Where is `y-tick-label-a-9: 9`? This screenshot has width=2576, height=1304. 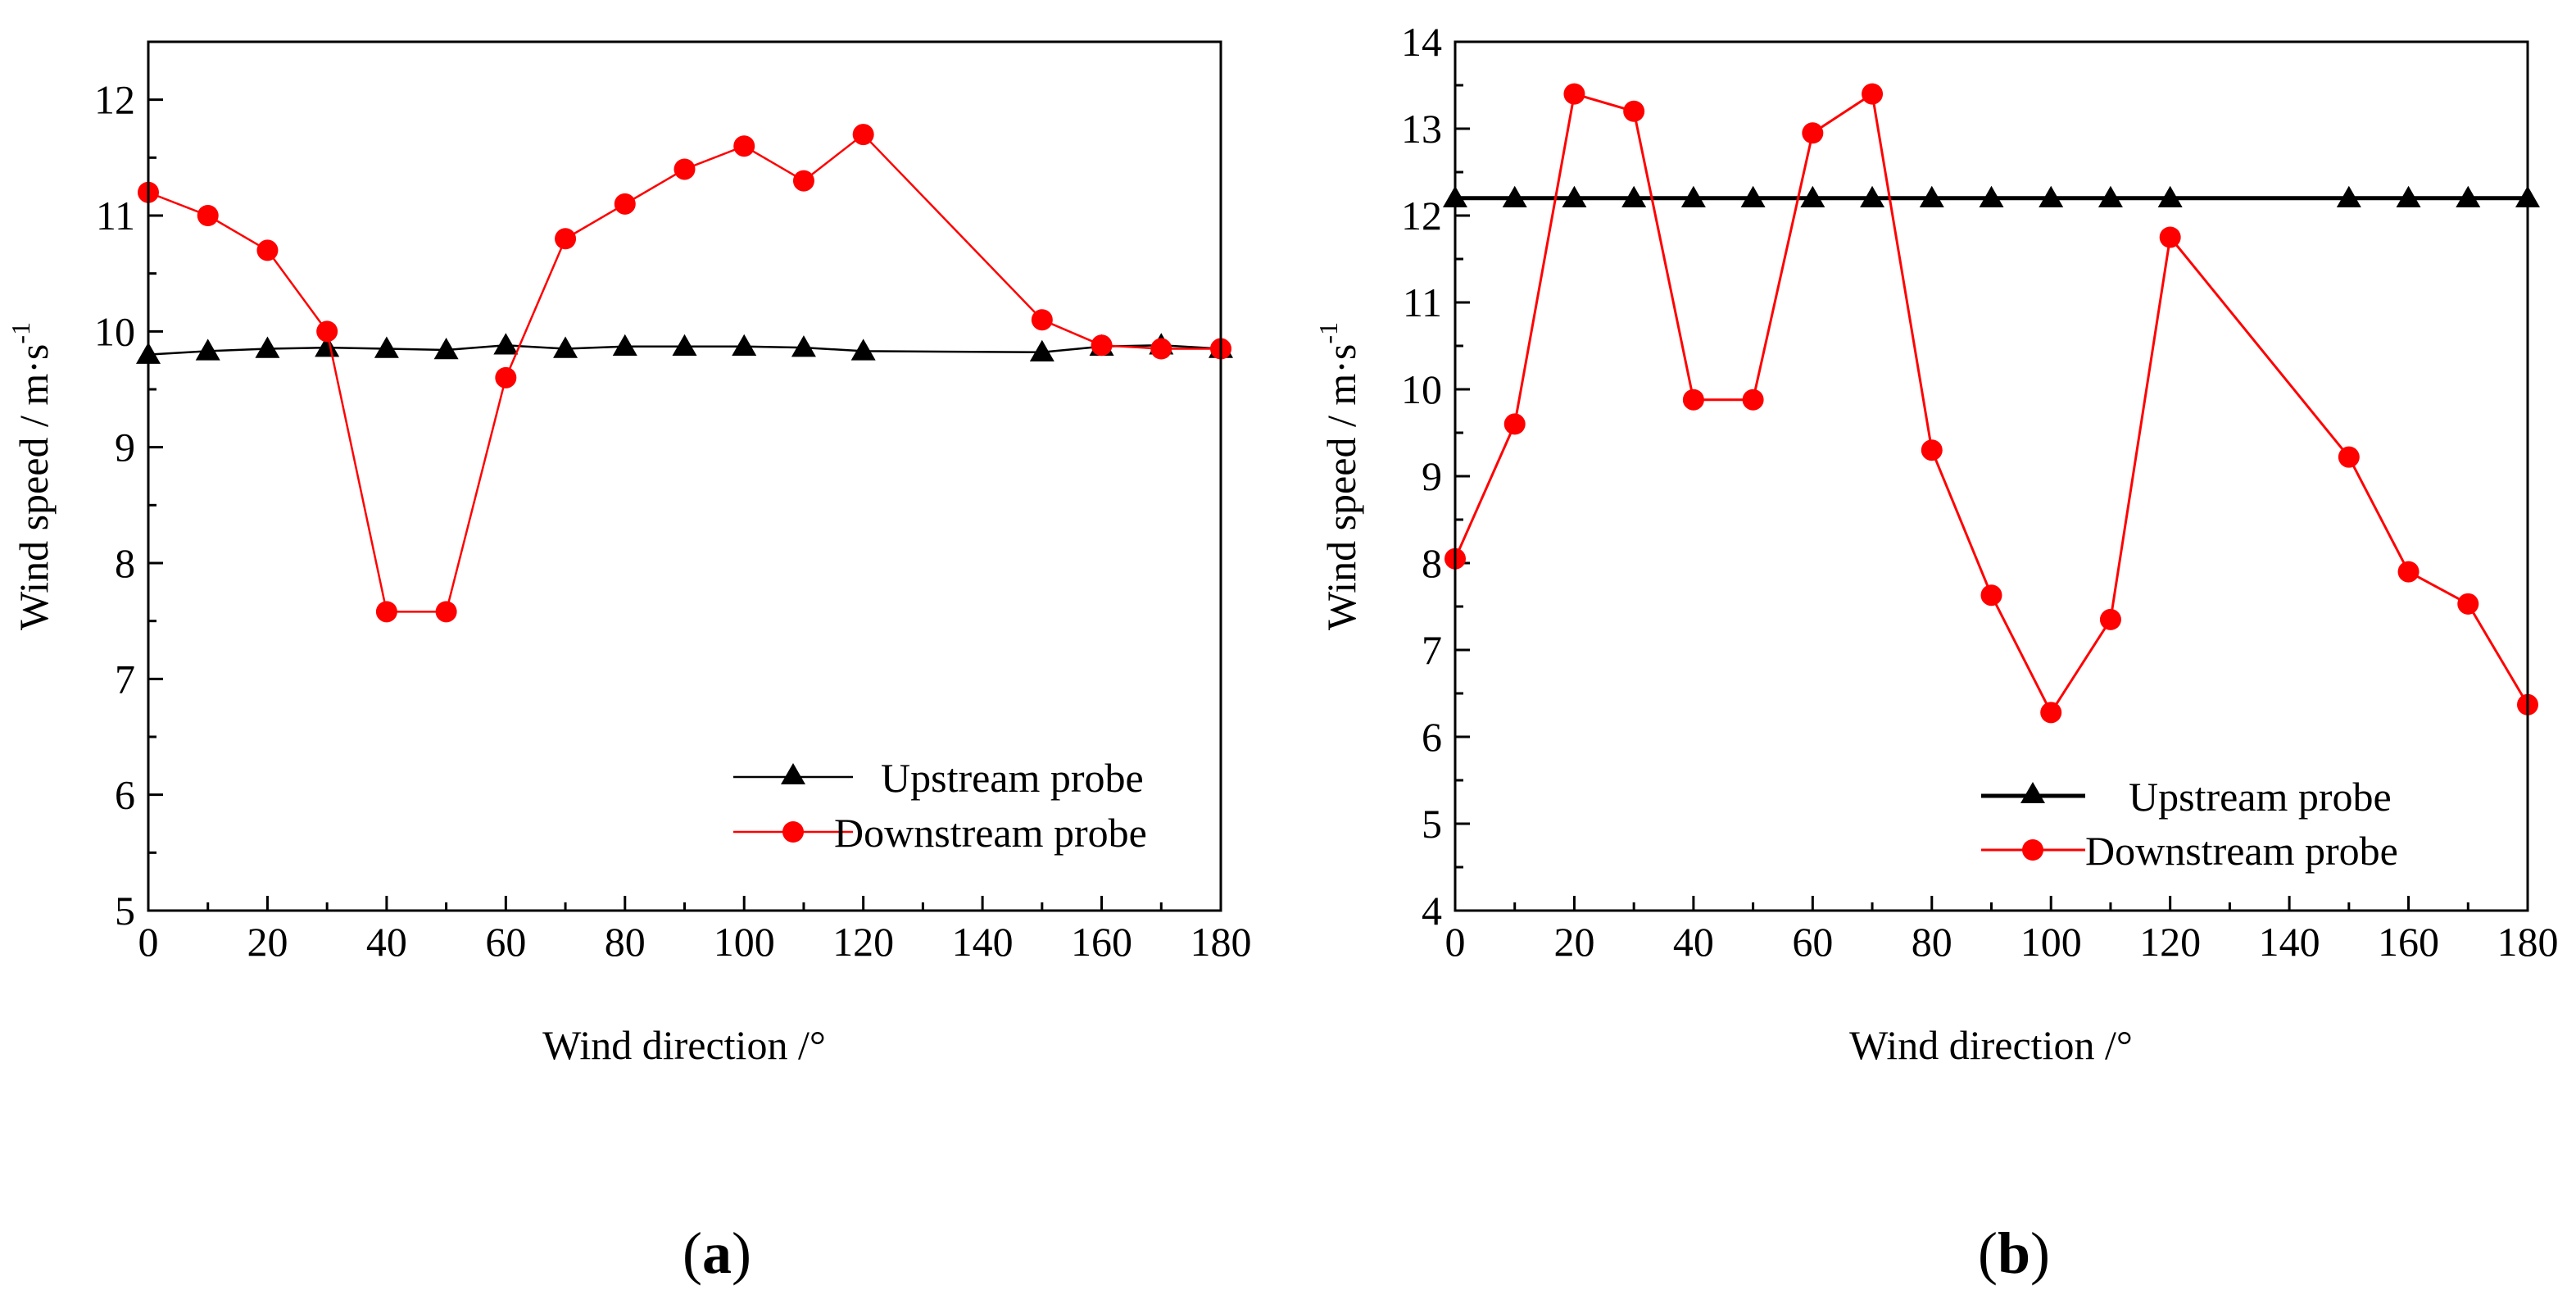
y-tick-label-a-9: 9 is located at coordinates (125, 447).